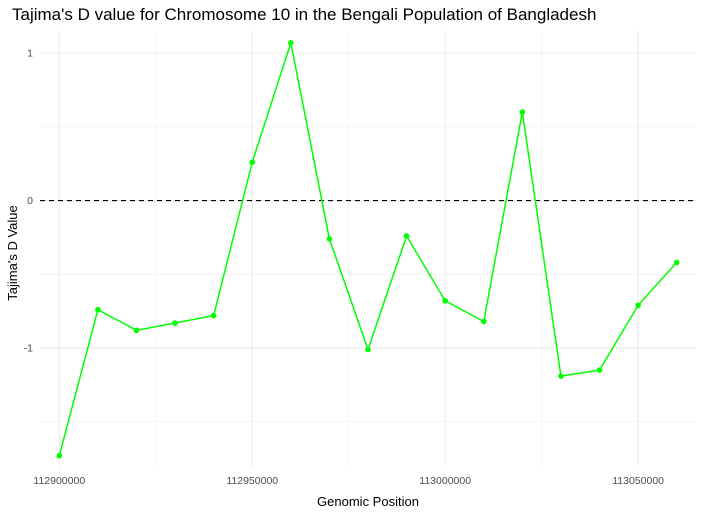 The width and height of the screenshot is (702, 523). What do you see at coordinates (30, 201) in the screenshot?
I see `y-tick-label: 0` at bounding box center [30, 201].